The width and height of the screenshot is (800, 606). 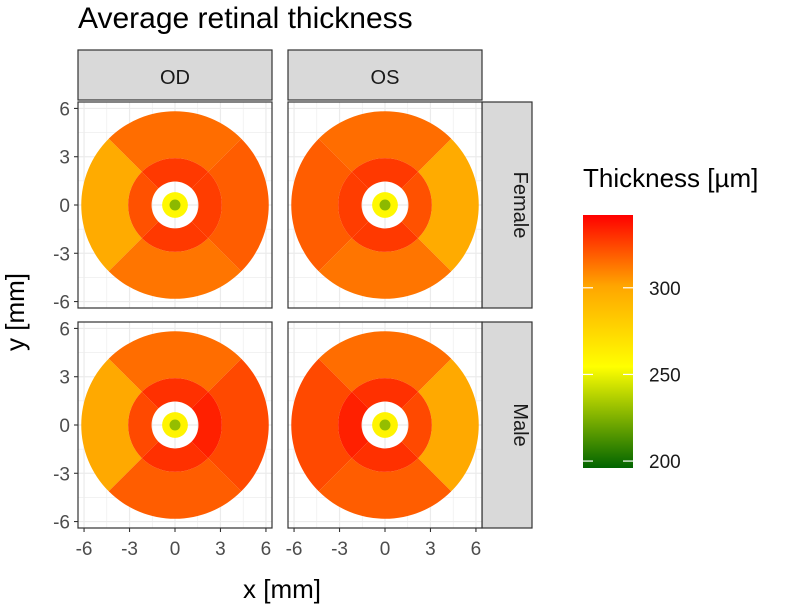 What do you see at coordinates (163, 439) in the screenshot?
I see `panel-od-male: -6 -3 0 3 6 -6 -3 0 3 6` at bounding box center [163, 439].